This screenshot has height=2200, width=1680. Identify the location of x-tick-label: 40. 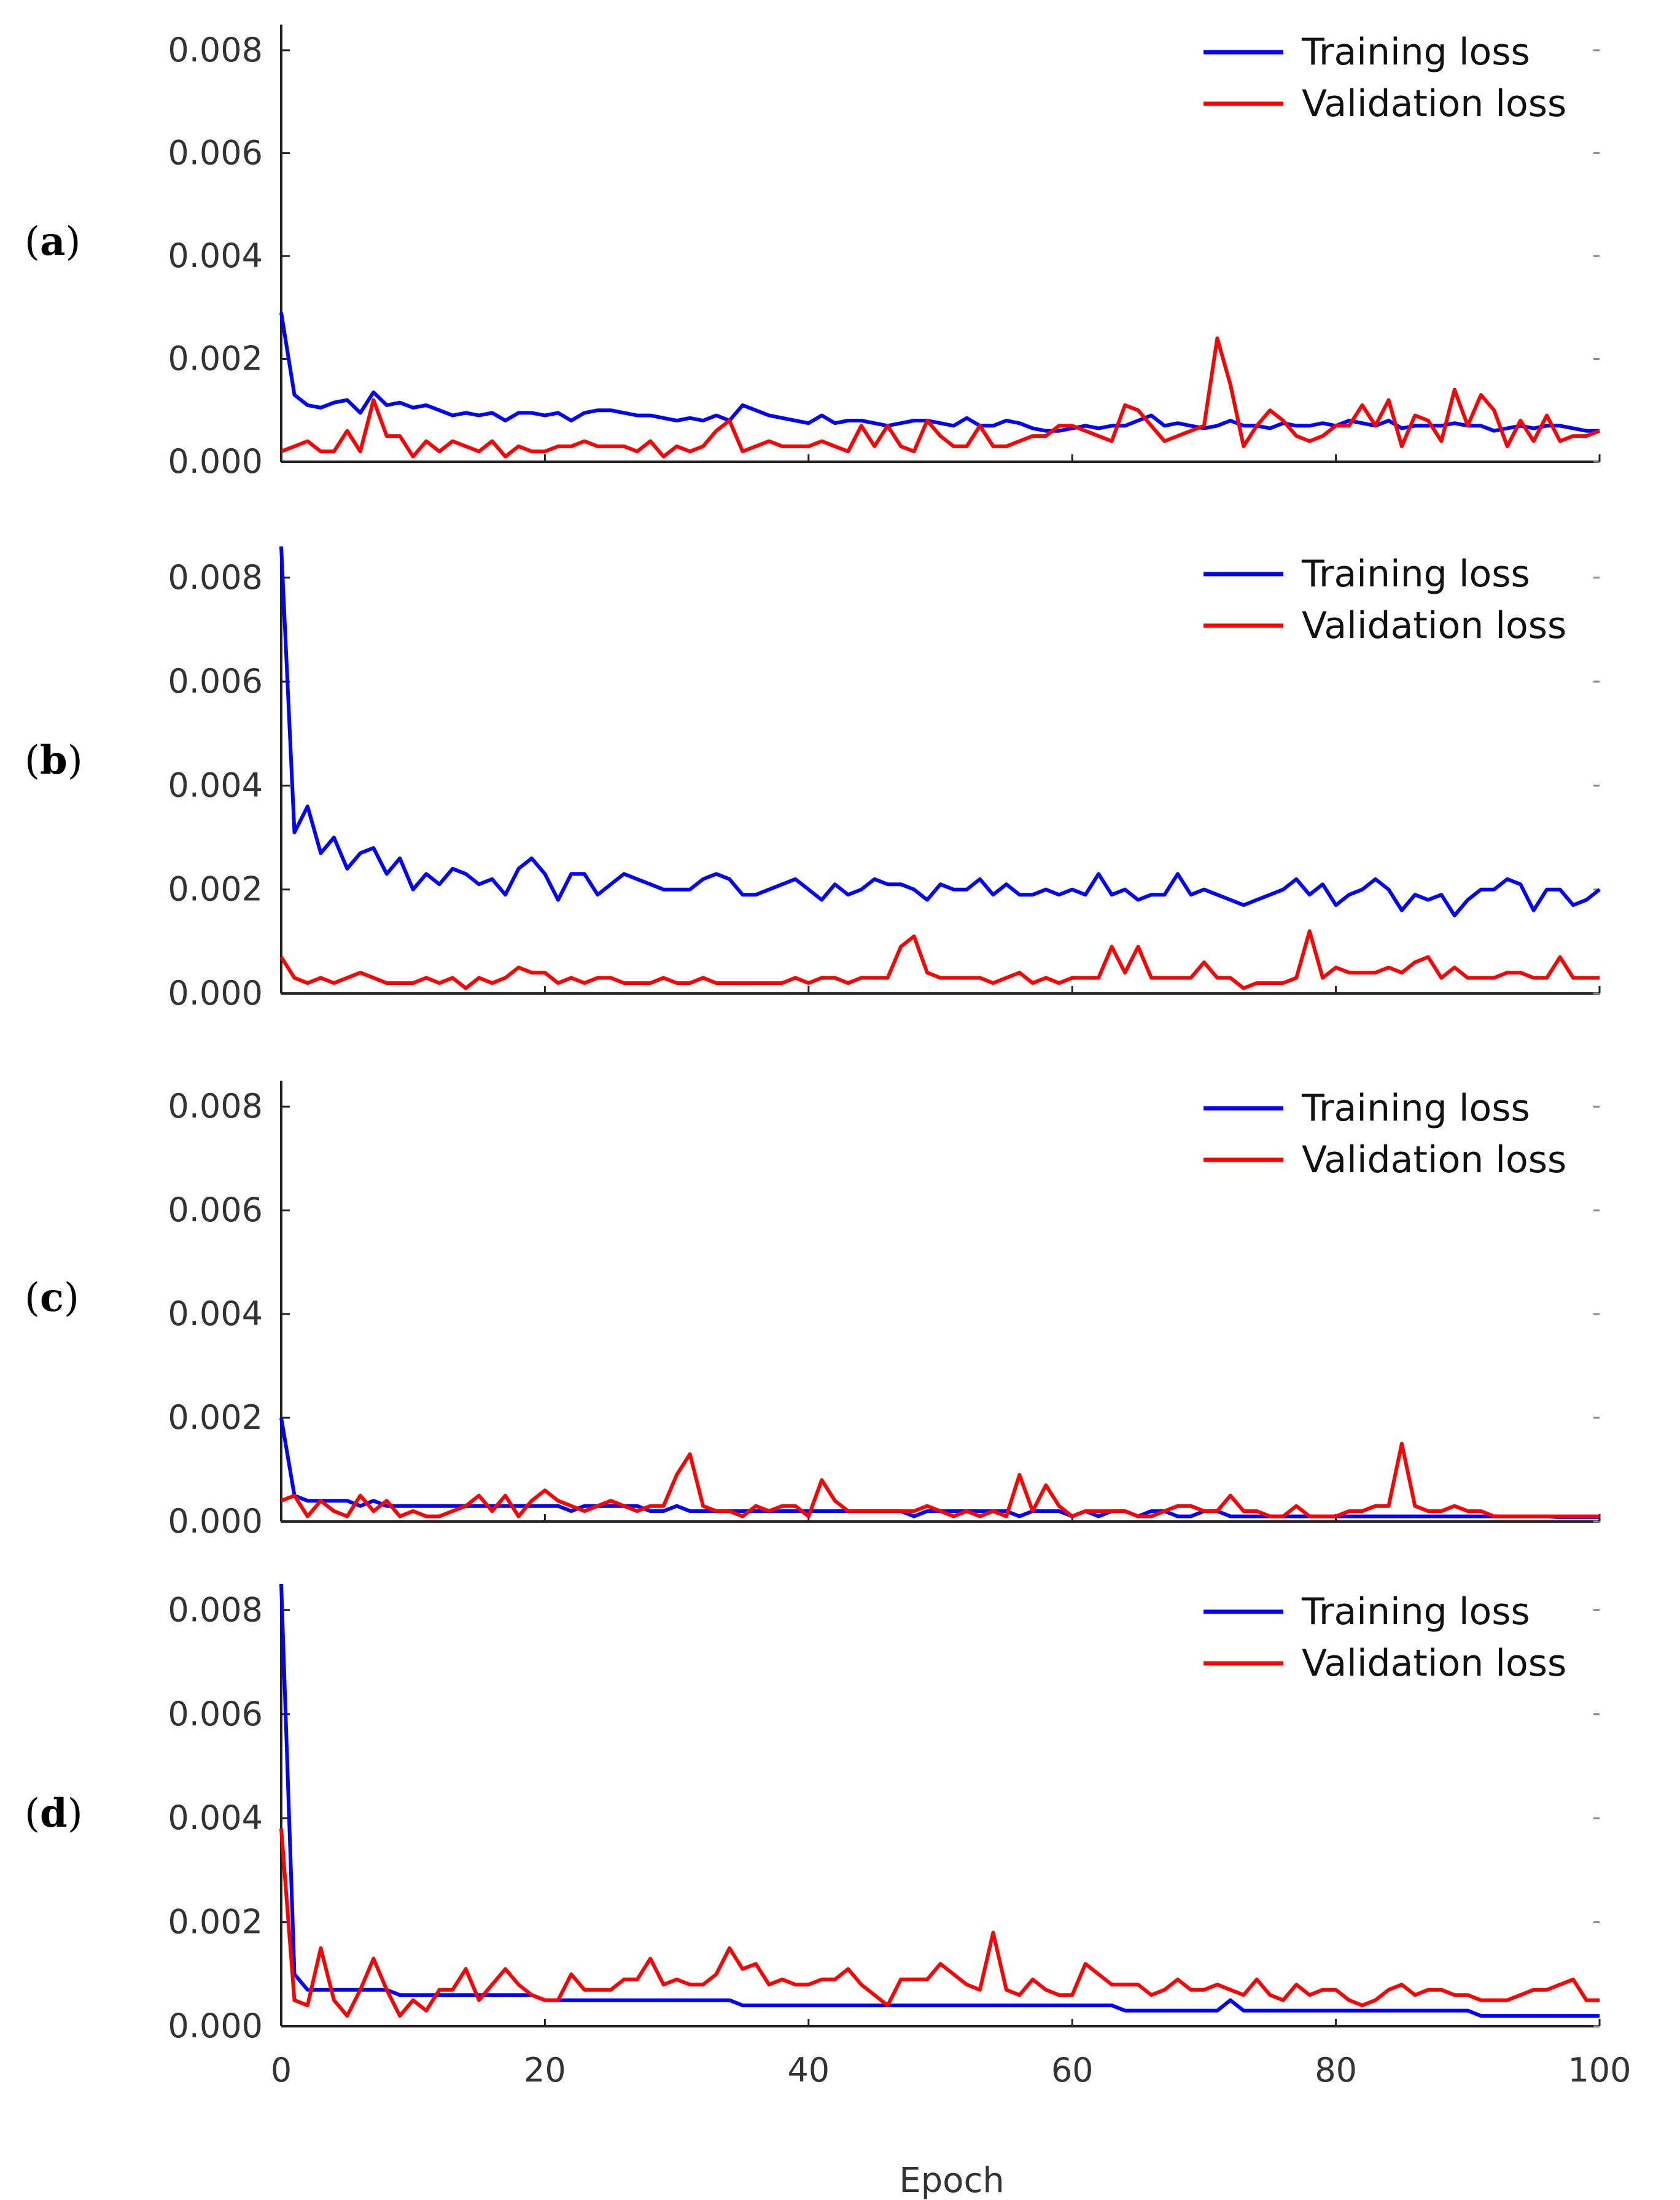
(808, 2070).